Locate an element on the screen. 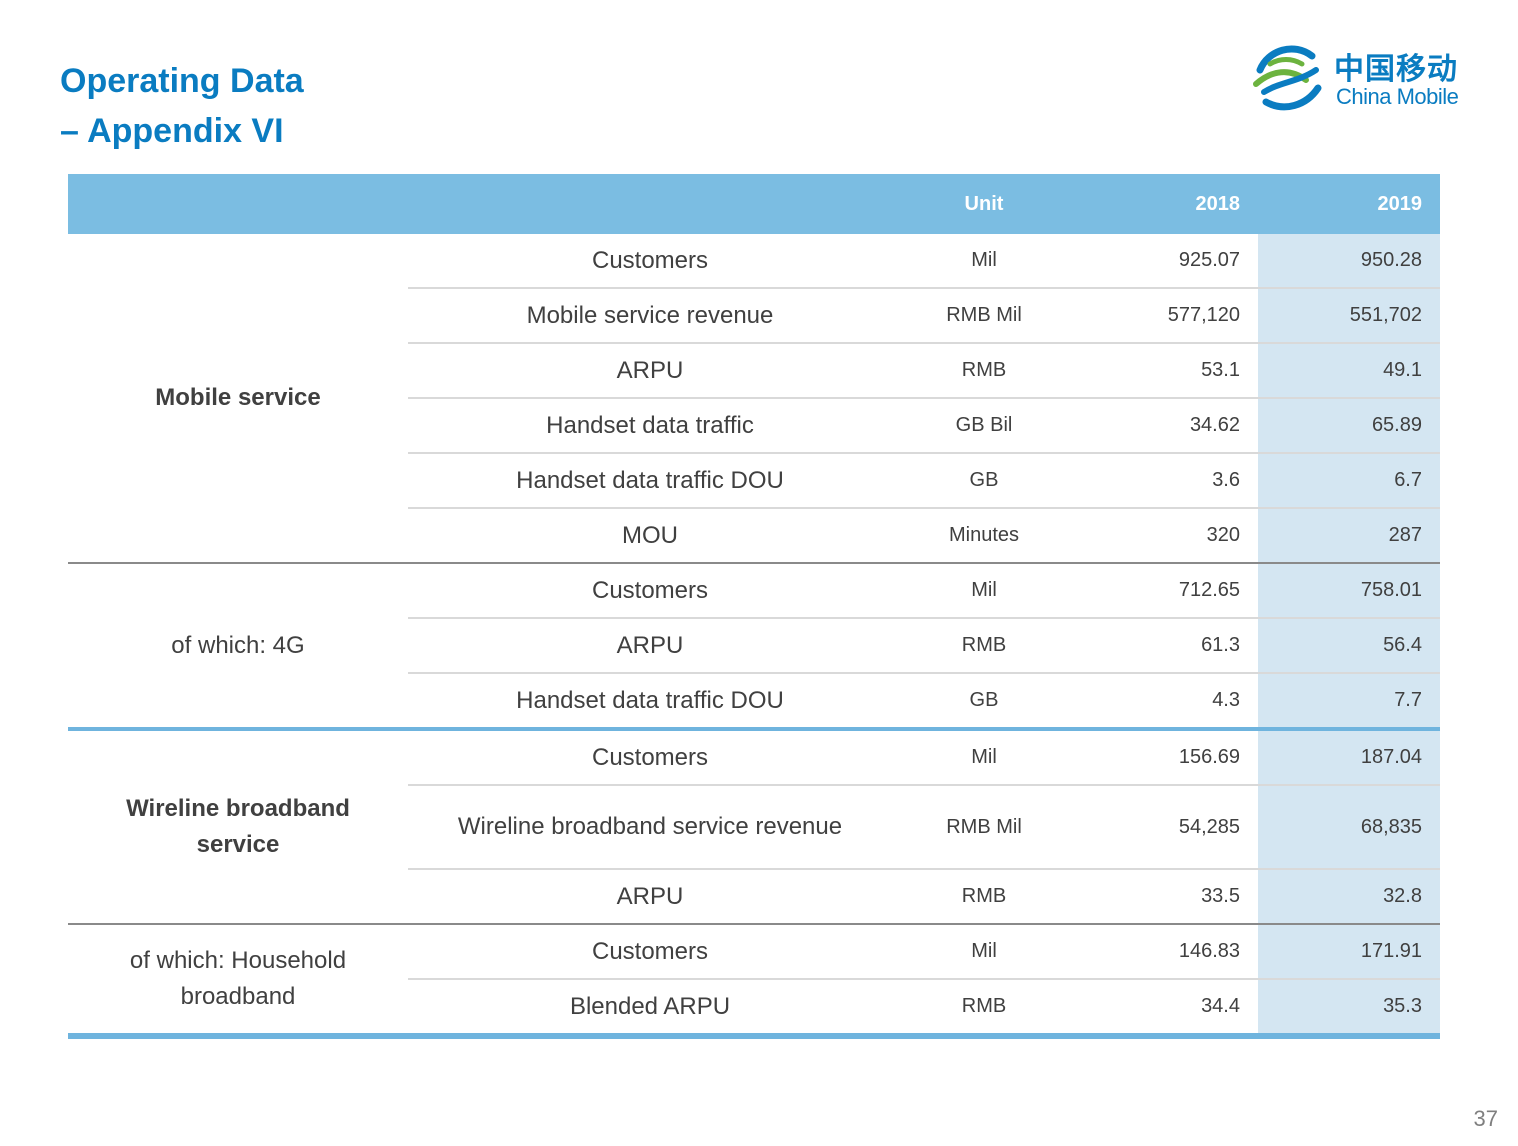 Image resolution: width=1518 pixels, height=1146 pixels. table-row: ARPU RMB 61.3 56.4 is located at coordinates (754, 646).